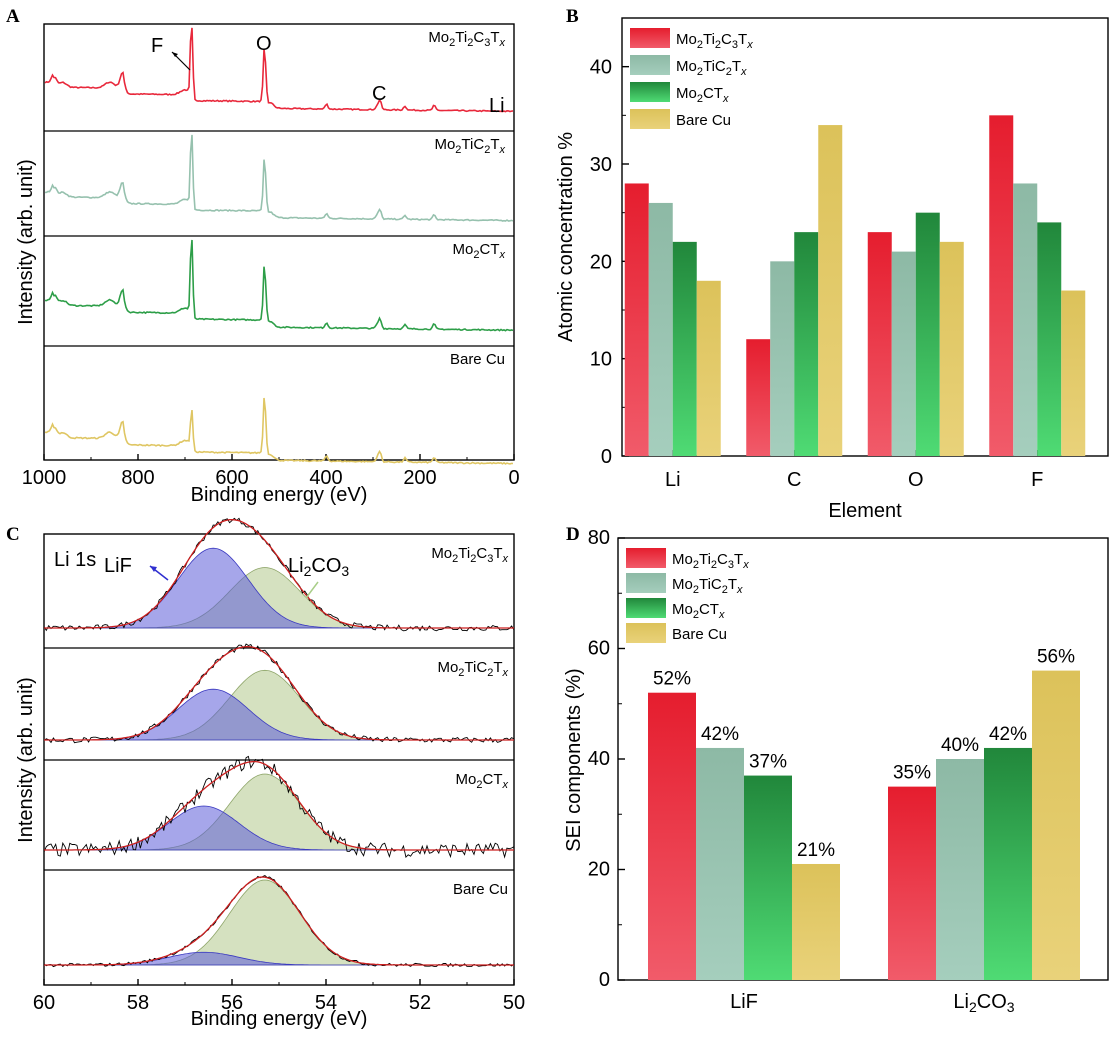 This screenshot has width=1117, height=1042. I want to click on panel-d-legend-label-m1: Mo2CTx, so click(698, 611).